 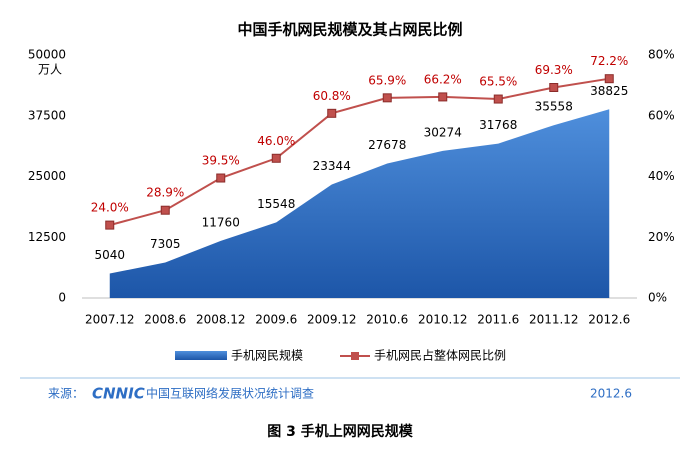 I want to click on data-label: 5040, so click(x=109, y=255).